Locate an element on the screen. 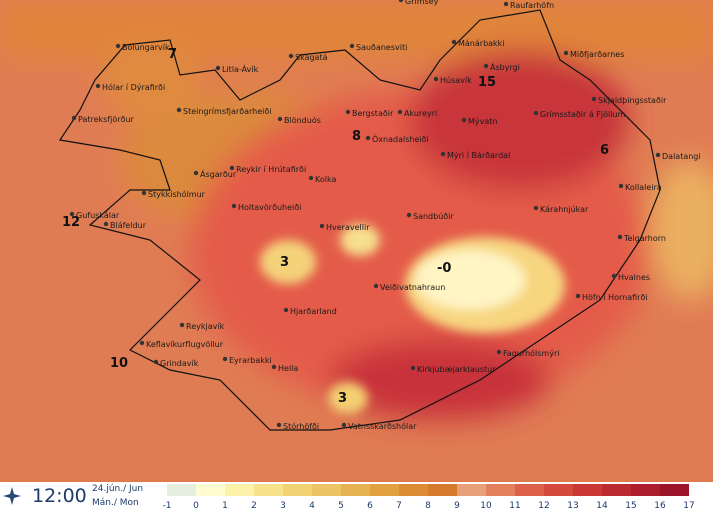 The height and width of the screenshot is (511, 713). place-label: Höfn í Hornafirði is located at coordinates (615, 297).